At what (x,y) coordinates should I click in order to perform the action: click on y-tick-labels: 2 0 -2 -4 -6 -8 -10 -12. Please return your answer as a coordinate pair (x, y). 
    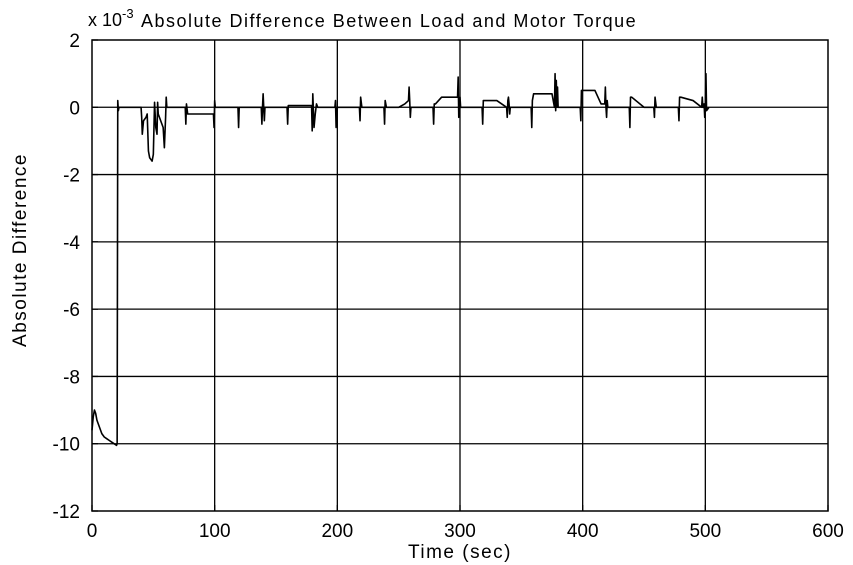
    Looking at the image, I should click on (67, 277).